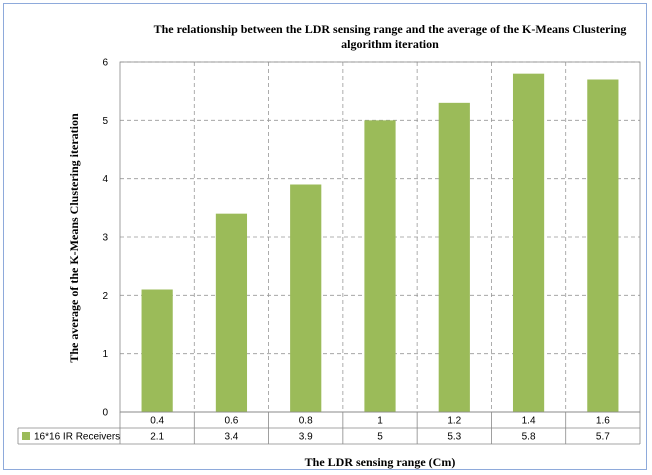 The height and width of the screenshot is (475, 652). I want to click on y-tick-label: 0, so click(105, 413).